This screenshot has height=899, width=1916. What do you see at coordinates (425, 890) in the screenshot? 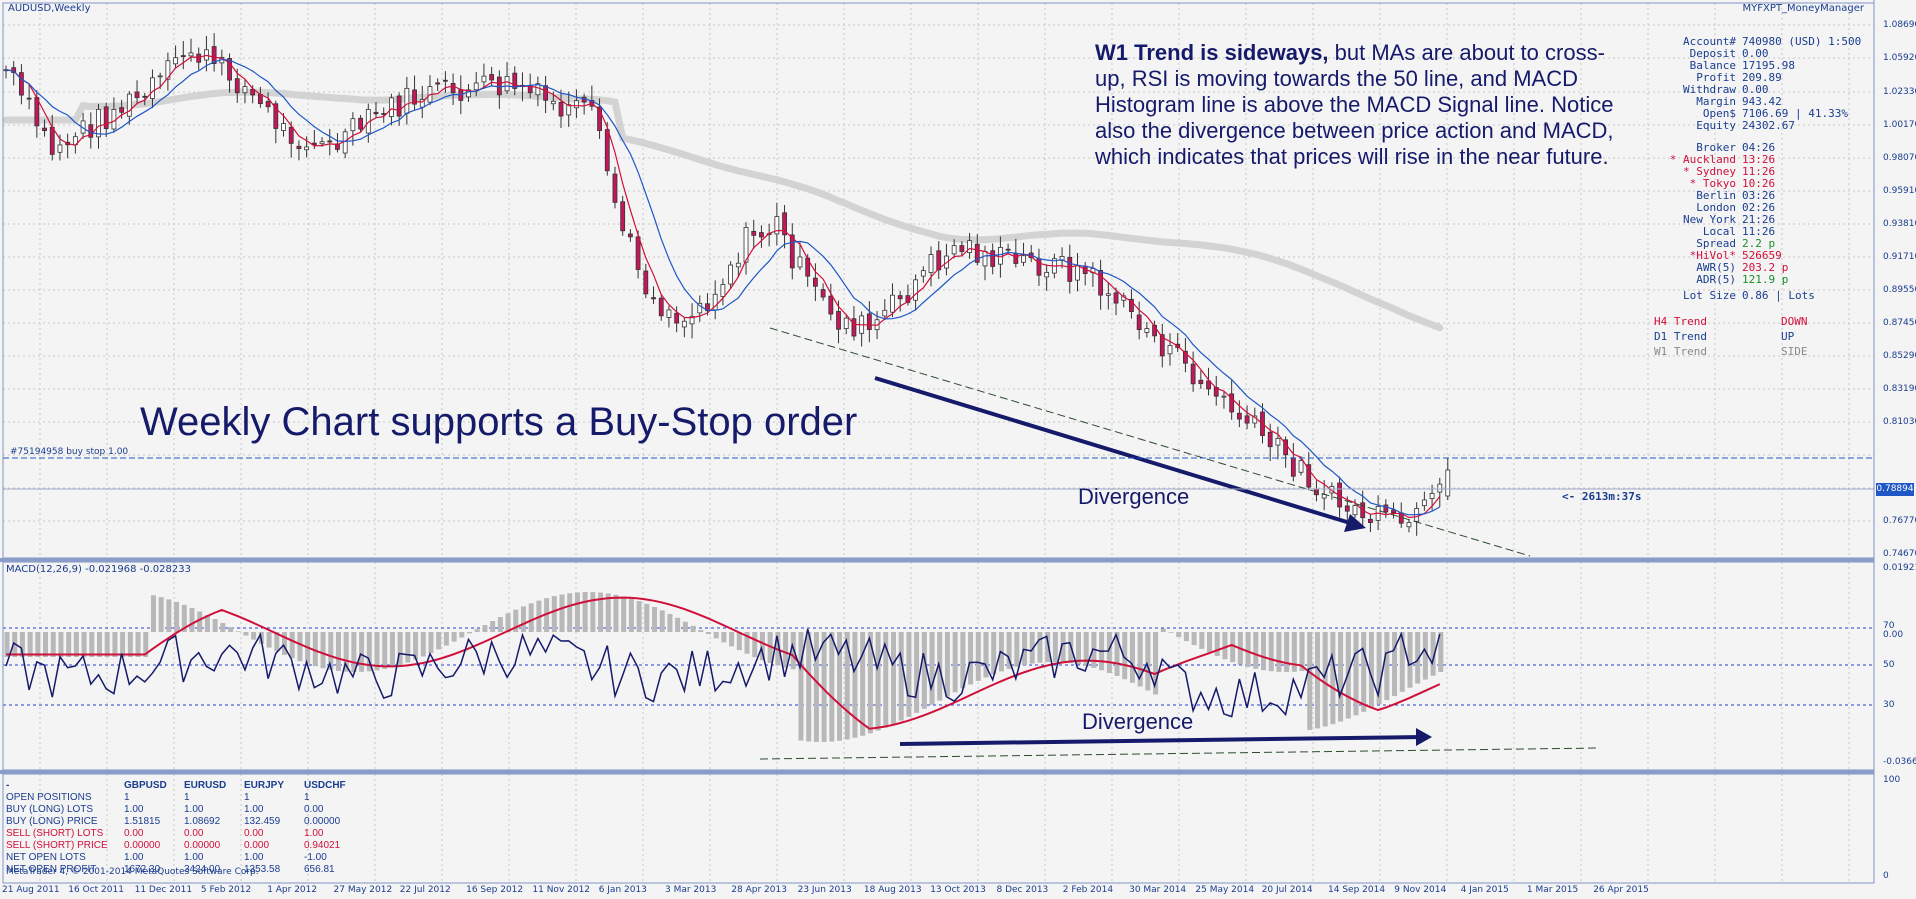
I see `time-tick-label: 22 Jul 2012` at bounding box center [425, 890].